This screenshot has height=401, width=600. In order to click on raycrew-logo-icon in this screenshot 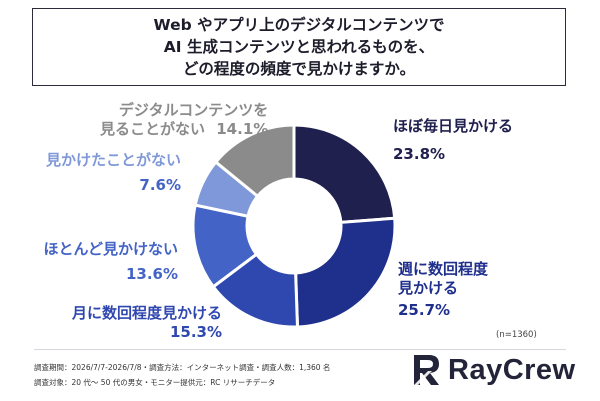, I will do `click(426, 370)`.